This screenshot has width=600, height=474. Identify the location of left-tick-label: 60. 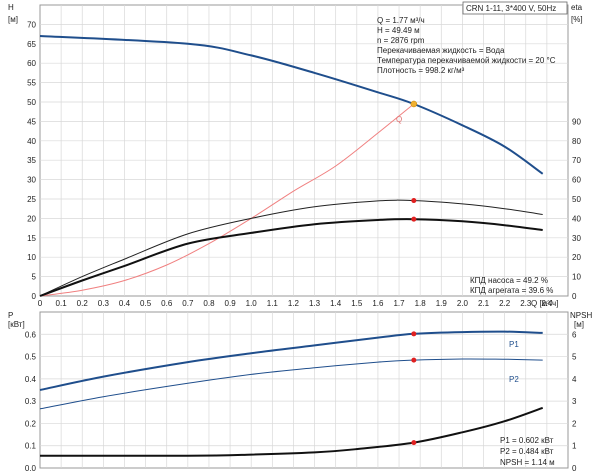
(31, 63).